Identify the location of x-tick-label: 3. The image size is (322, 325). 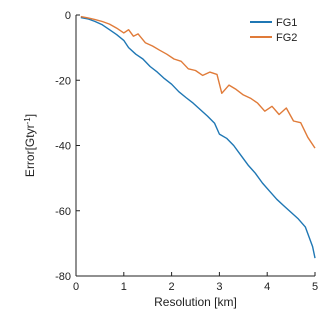
(219, 287).